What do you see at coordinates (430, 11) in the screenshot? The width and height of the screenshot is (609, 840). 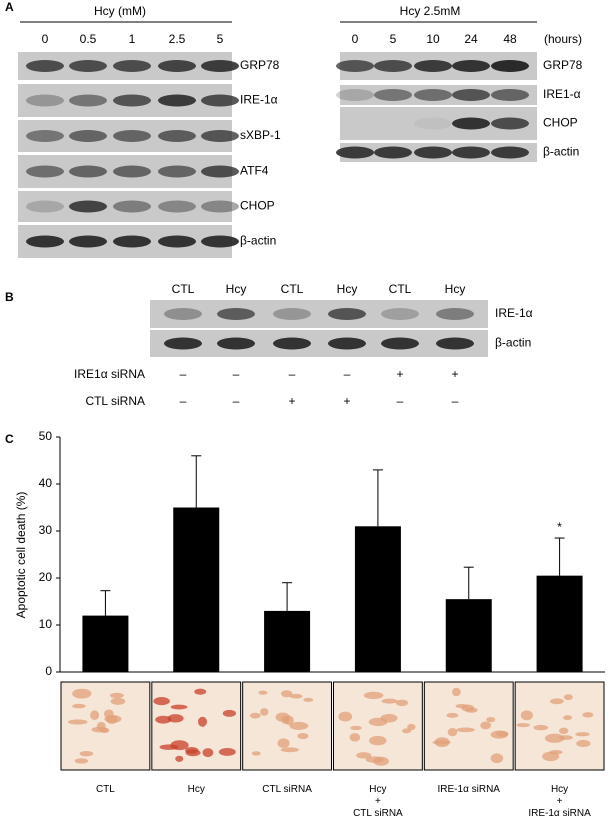 I see `group-title: Hcy 2.5mM` at bounding box center [430, 11].